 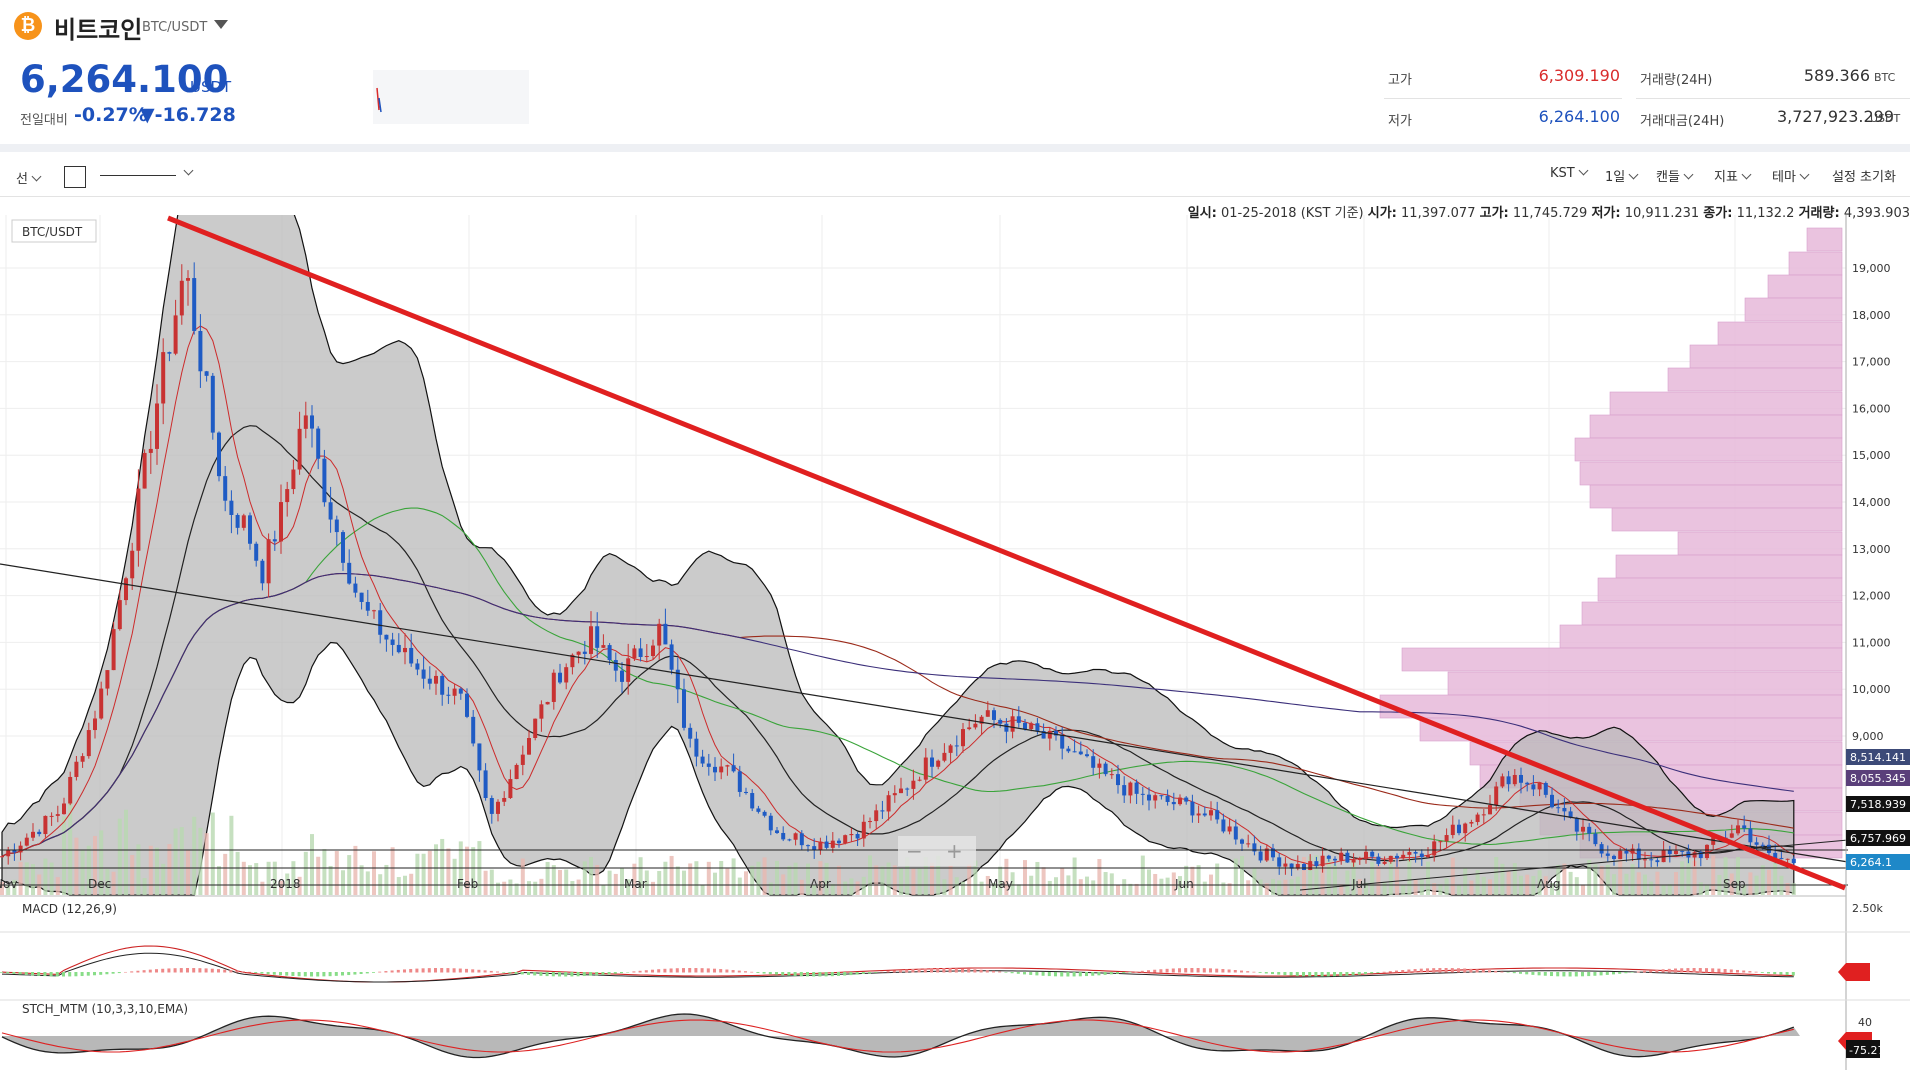 What do you see at coordinates (44, 120) in the screenshot?
I see `change-label: 전일대비` at bounding box center [44, 120].